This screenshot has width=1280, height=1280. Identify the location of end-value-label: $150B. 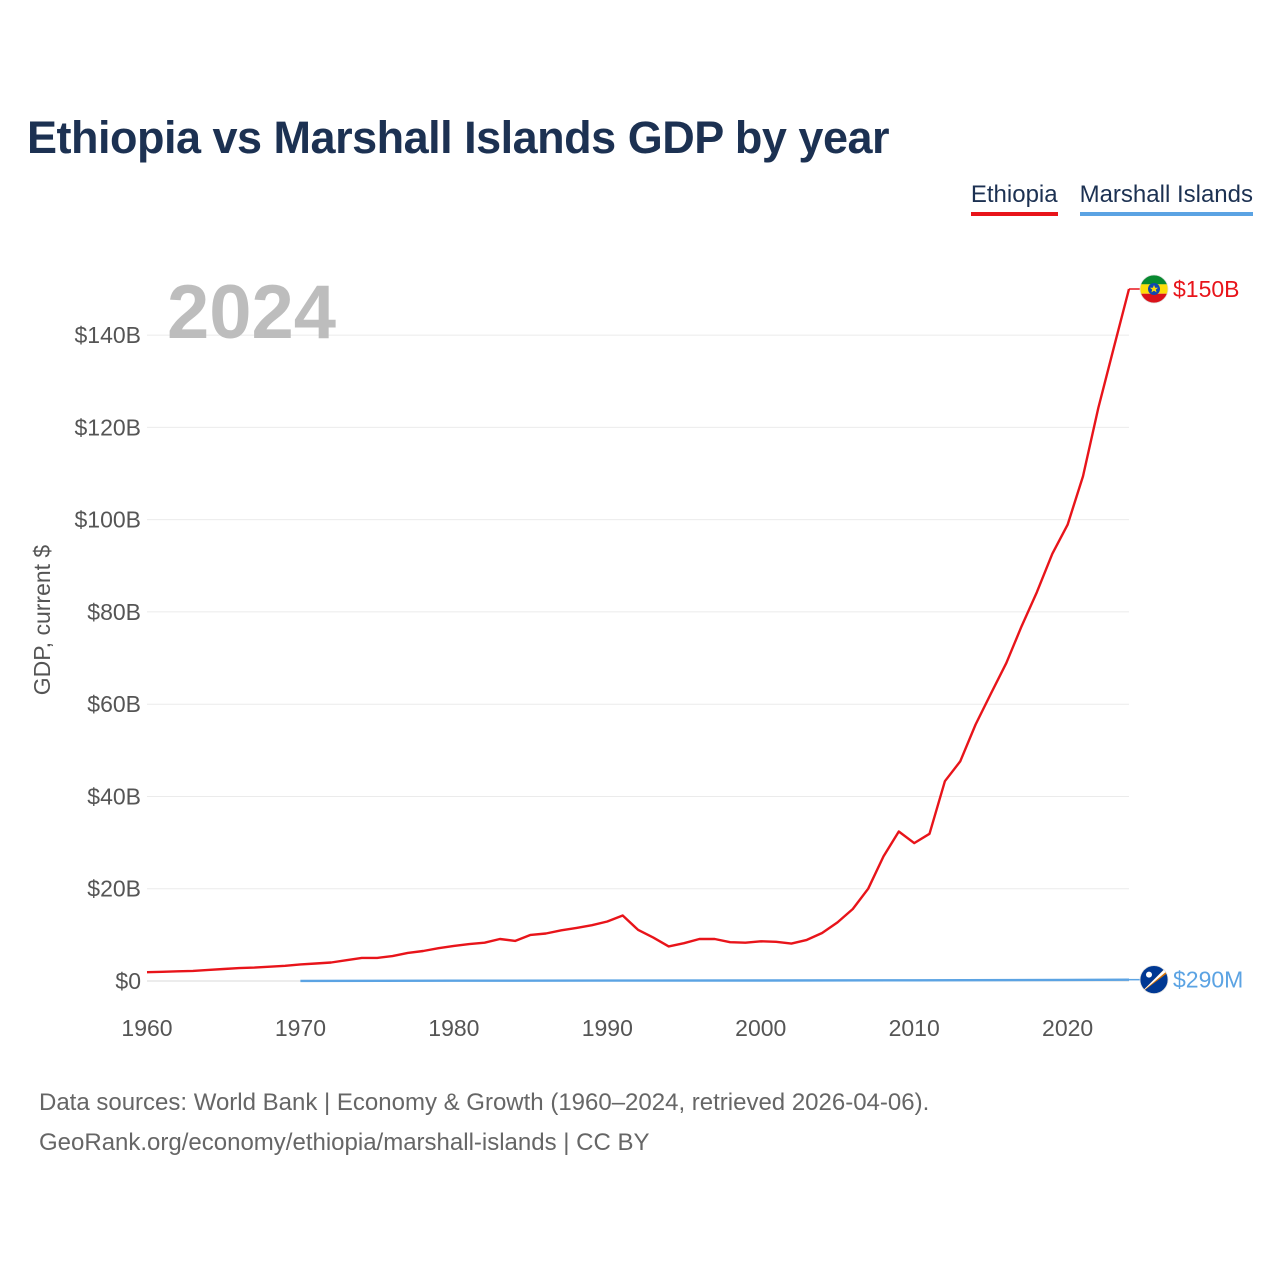
(1206, 289).